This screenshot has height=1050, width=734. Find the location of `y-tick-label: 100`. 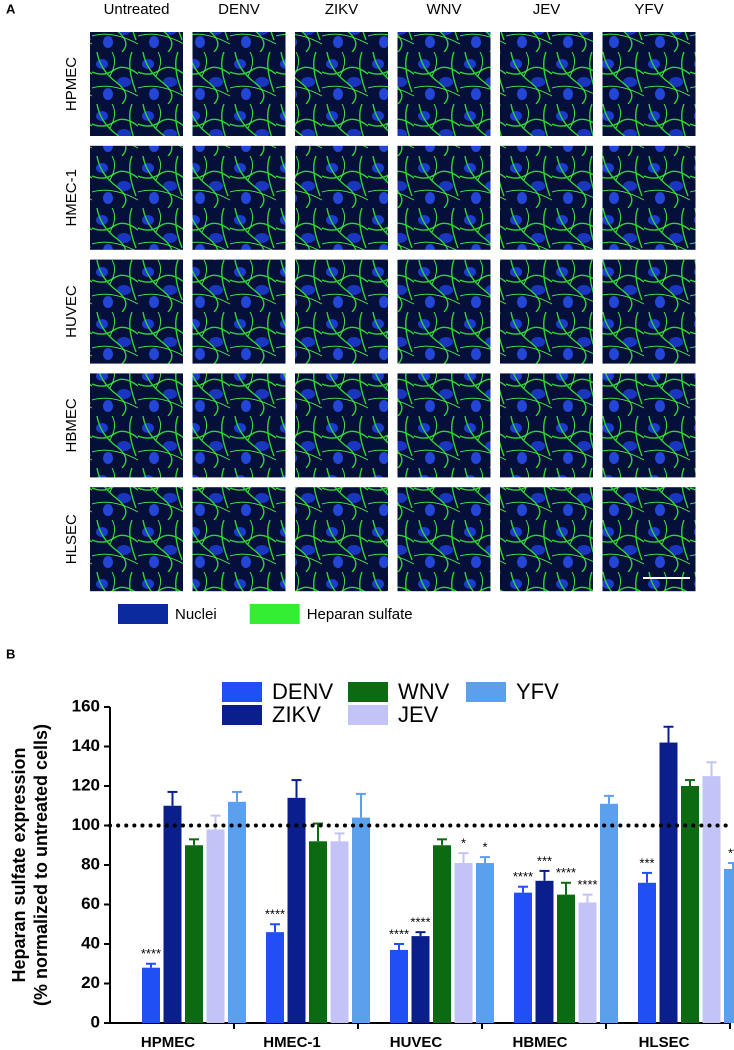

y-tick-label: 100 is located at coordinates (86, 824).